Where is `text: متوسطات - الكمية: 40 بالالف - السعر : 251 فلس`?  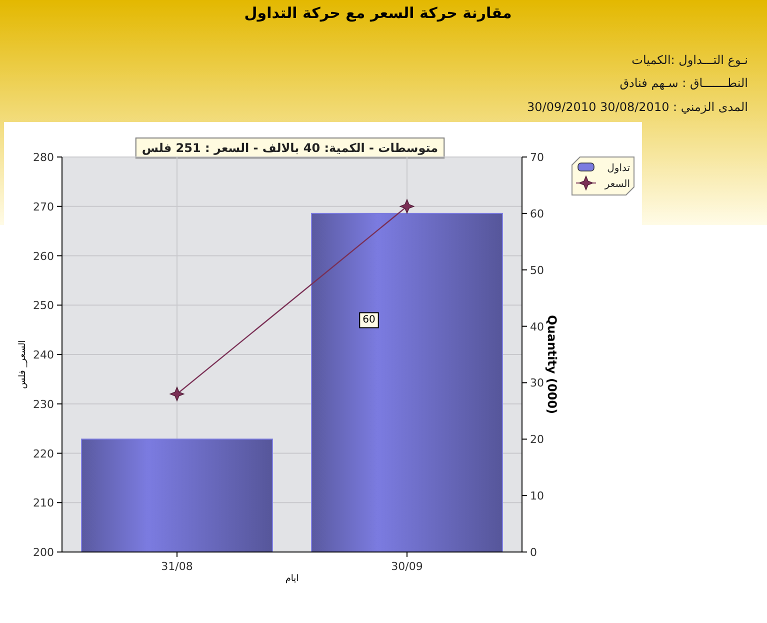
text: متوسطات - الكمية: 40 بالالف - السعر : 251 فلس is located at coordinates (290, 148).